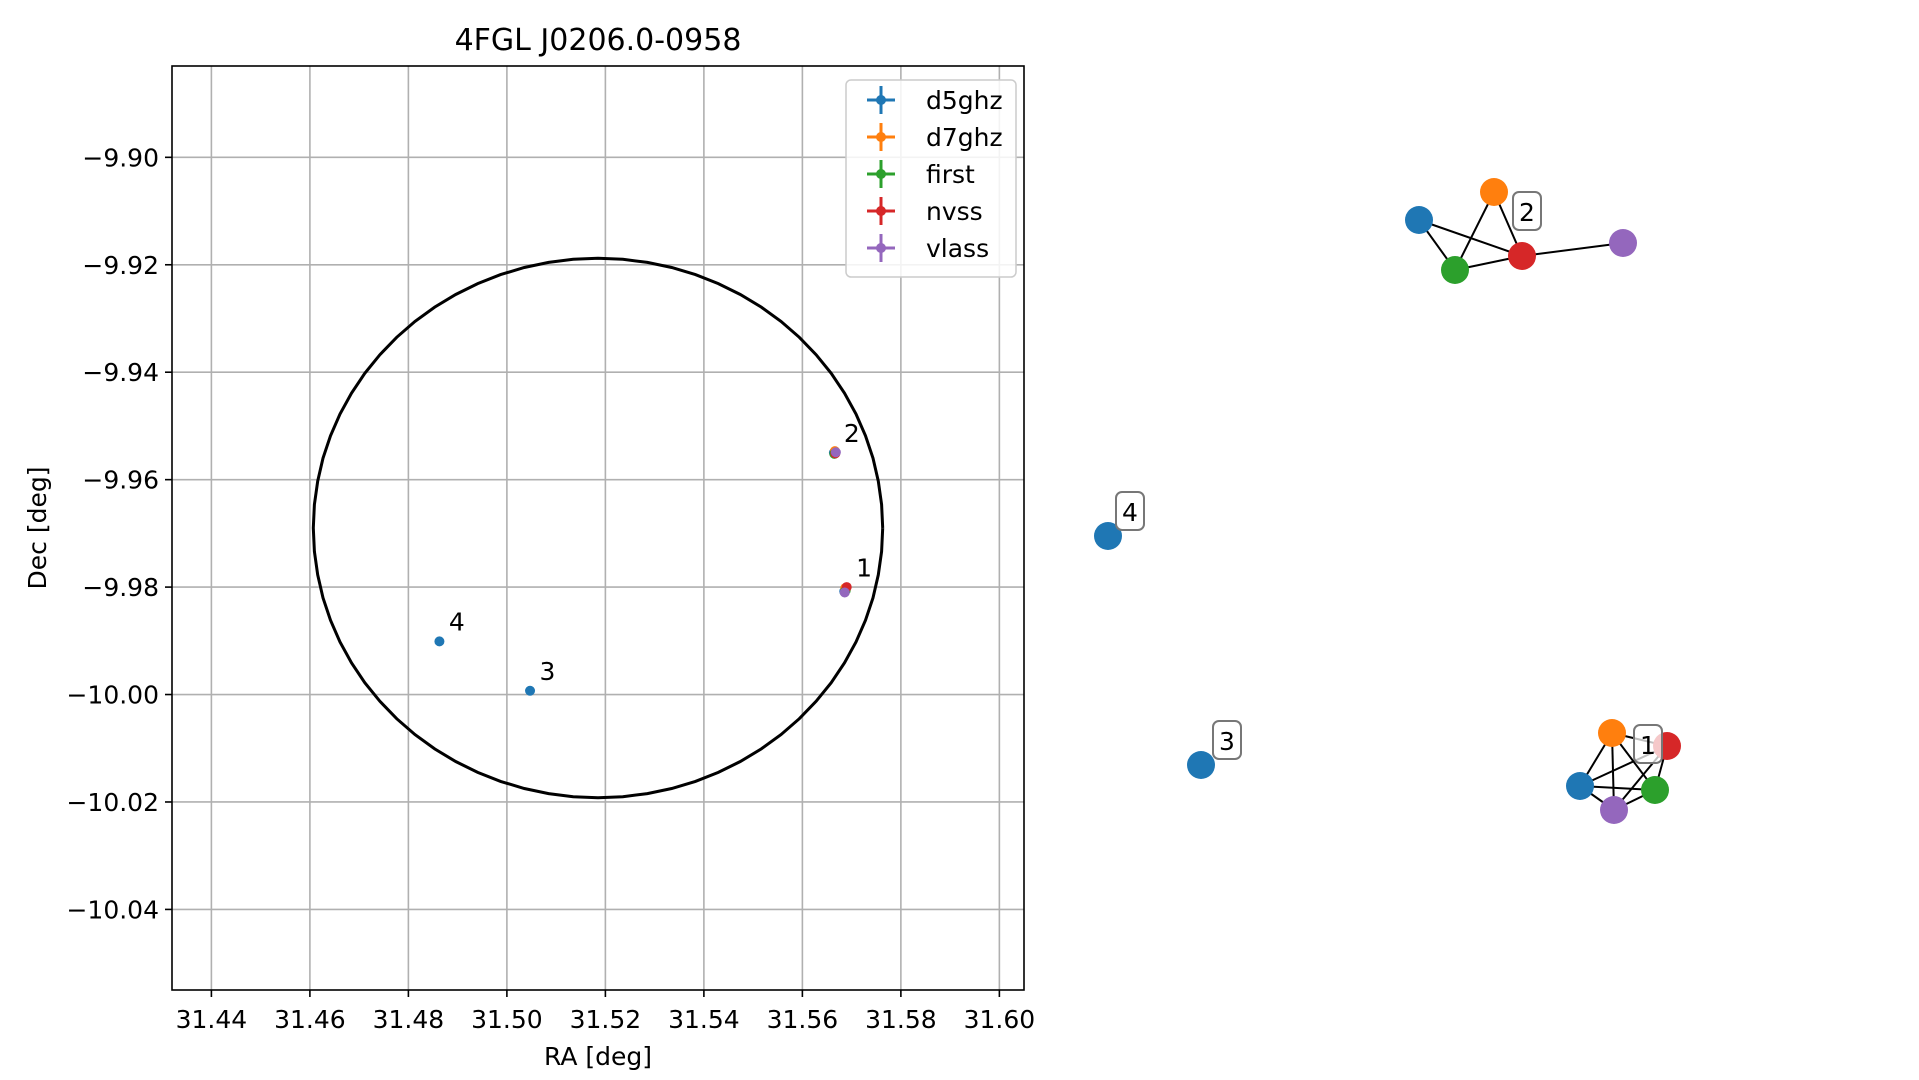 This screenshot has width=1919, height=1080. I want to click on y-axis-label: Dec [deg], so click(37, 528).